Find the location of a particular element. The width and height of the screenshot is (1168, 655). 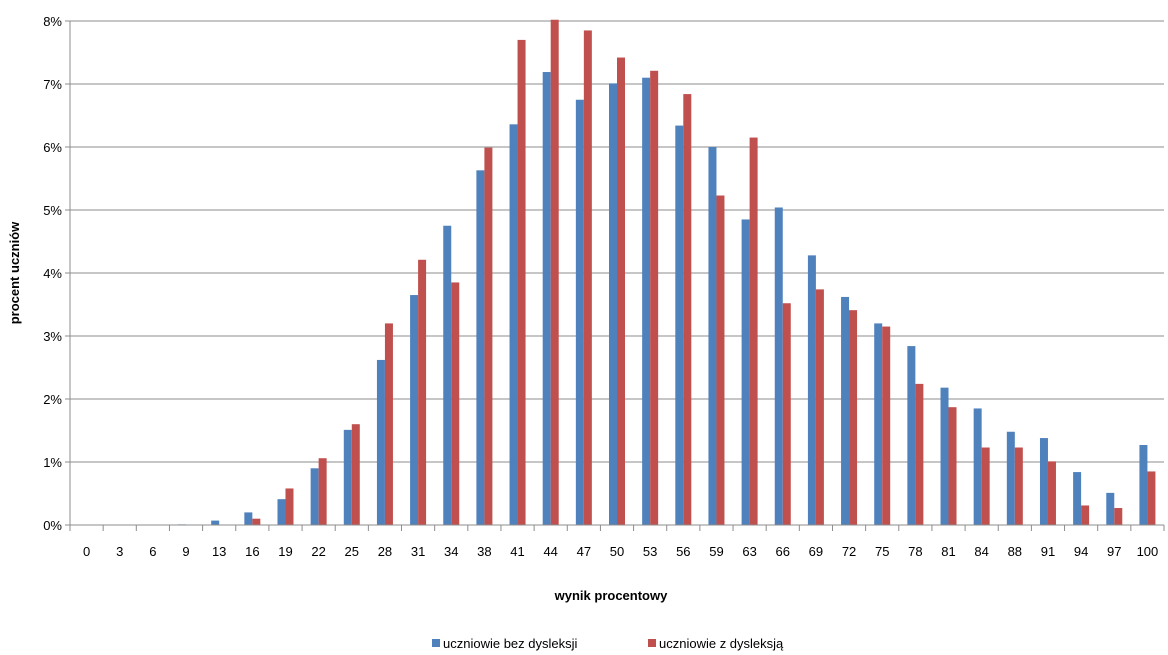

x-tick-label: 66 is located at coordinates (783, 551).